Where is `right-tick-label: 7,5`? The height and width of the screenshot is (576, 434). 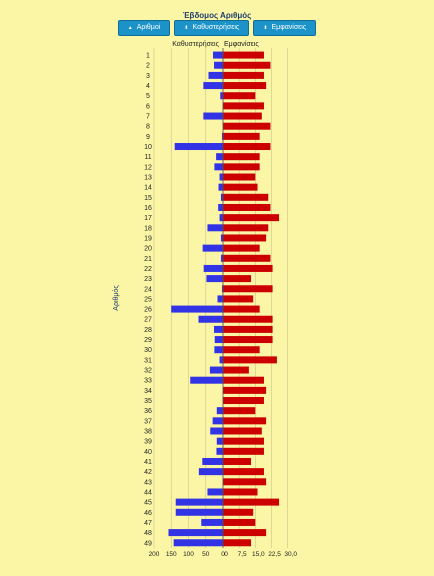 right-tick-label: 7,5 is located at coordinates (242, 554).